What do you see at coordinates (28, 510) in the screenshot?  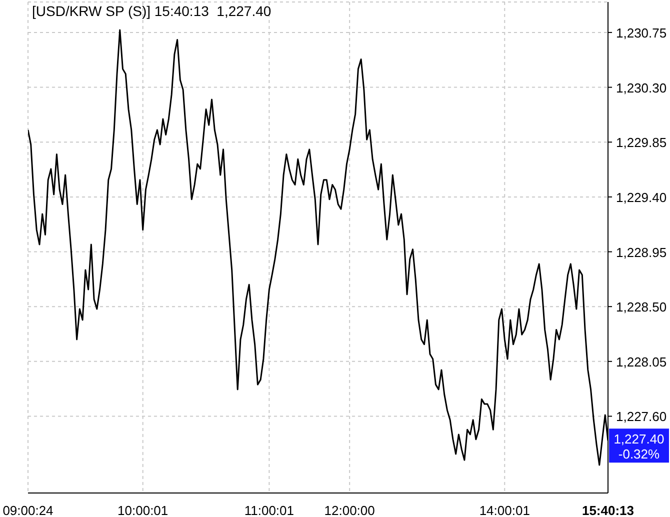 I see `x-tick-label: 09:00:24` at bounding box center [28, 510].